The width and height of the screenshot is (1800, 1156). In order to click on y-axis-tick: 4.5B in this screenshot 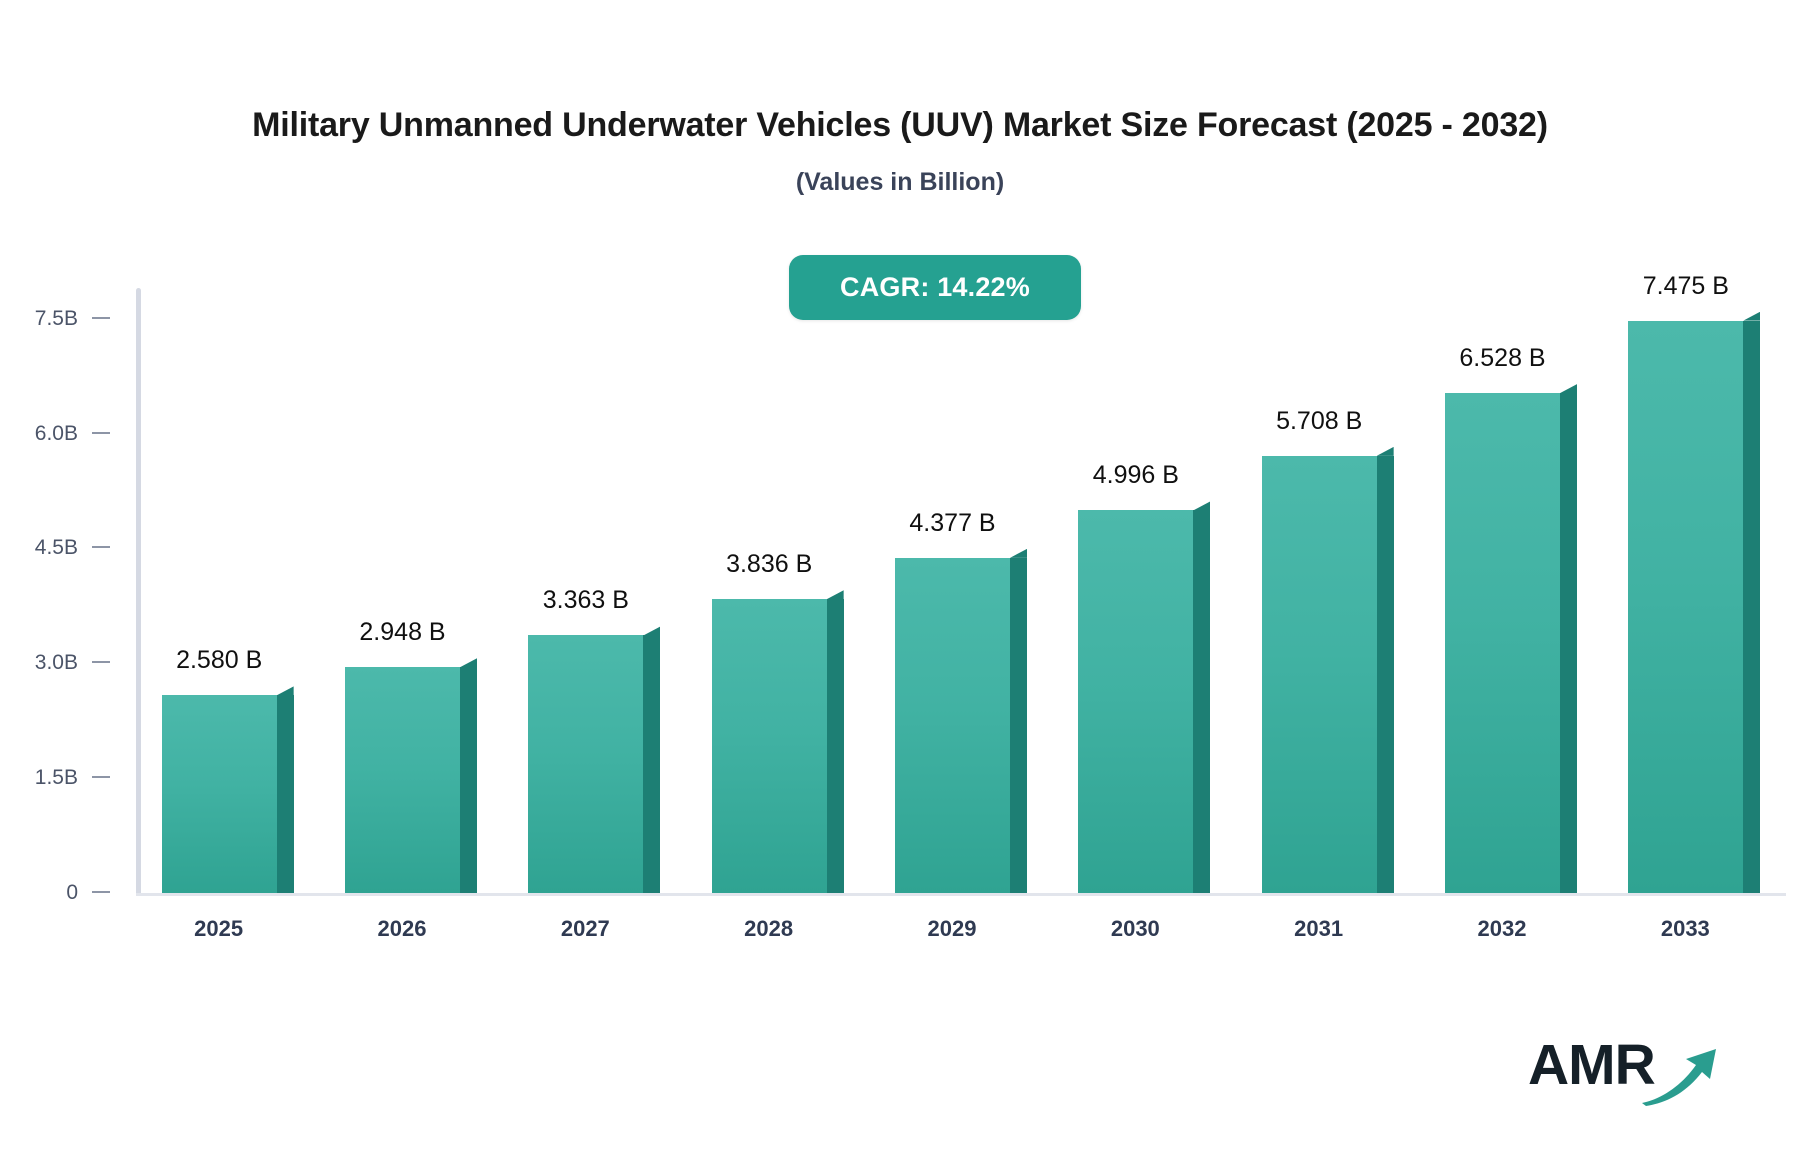, I will do `click(72, 548)`.